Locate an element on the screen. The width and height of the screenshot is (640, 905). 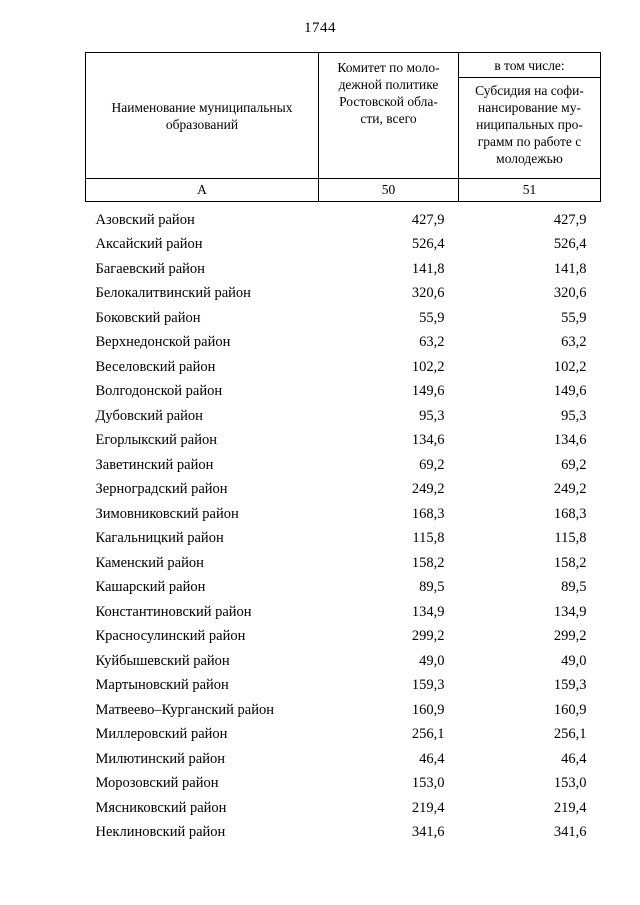
table-row: Матвеево–Курганский район 160,9 160,9 is located at coordinates (343, 710).